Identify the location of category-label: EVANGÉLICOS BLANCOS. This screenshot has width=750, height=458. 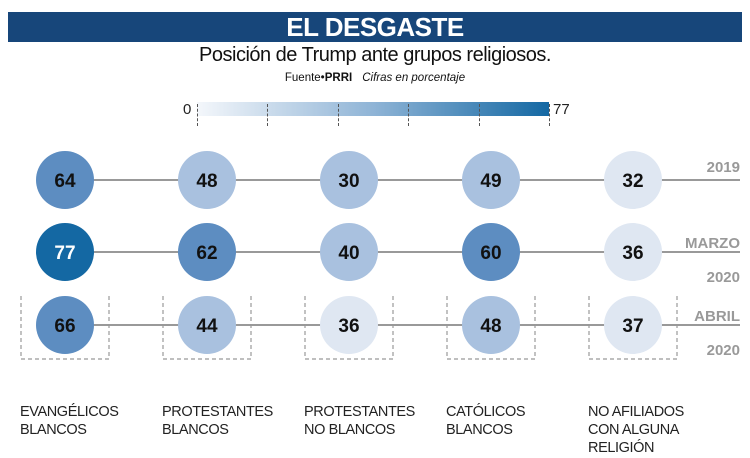
(69, 421).